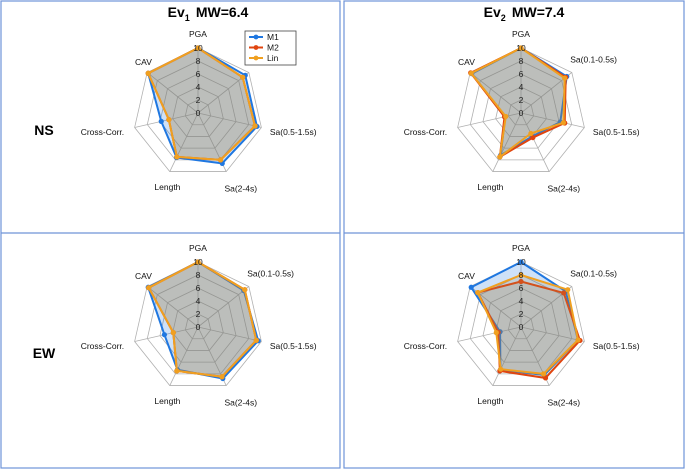  What do you see at coordinates (524, 13) in the screenshot?
I see `title-ev2: Ev2 MW=7.4` at bounding box center [524, 13].